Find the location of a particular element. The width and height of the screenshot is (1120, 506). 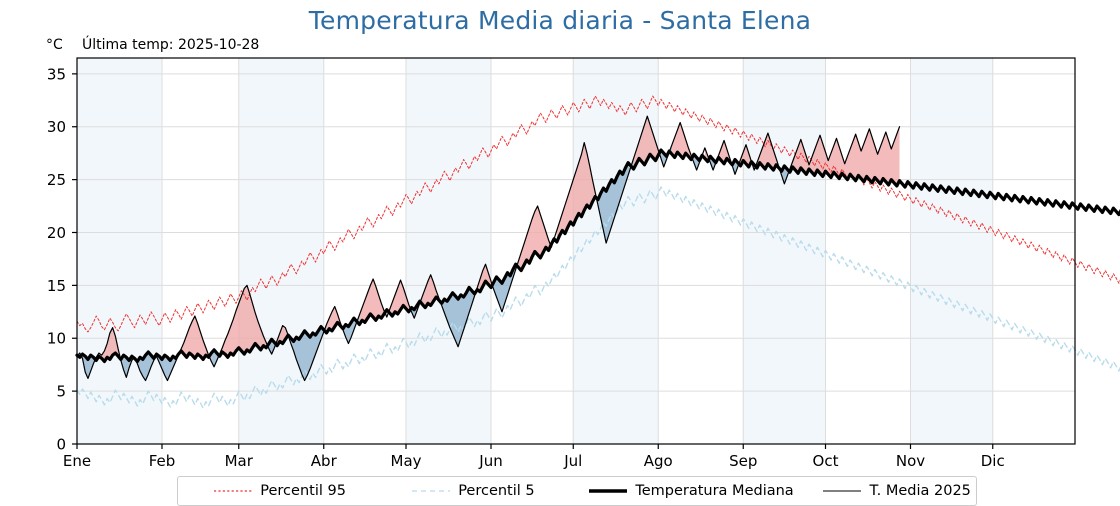

legend-item-label: Temperatura Mediana is located at coordinates (714, 491).